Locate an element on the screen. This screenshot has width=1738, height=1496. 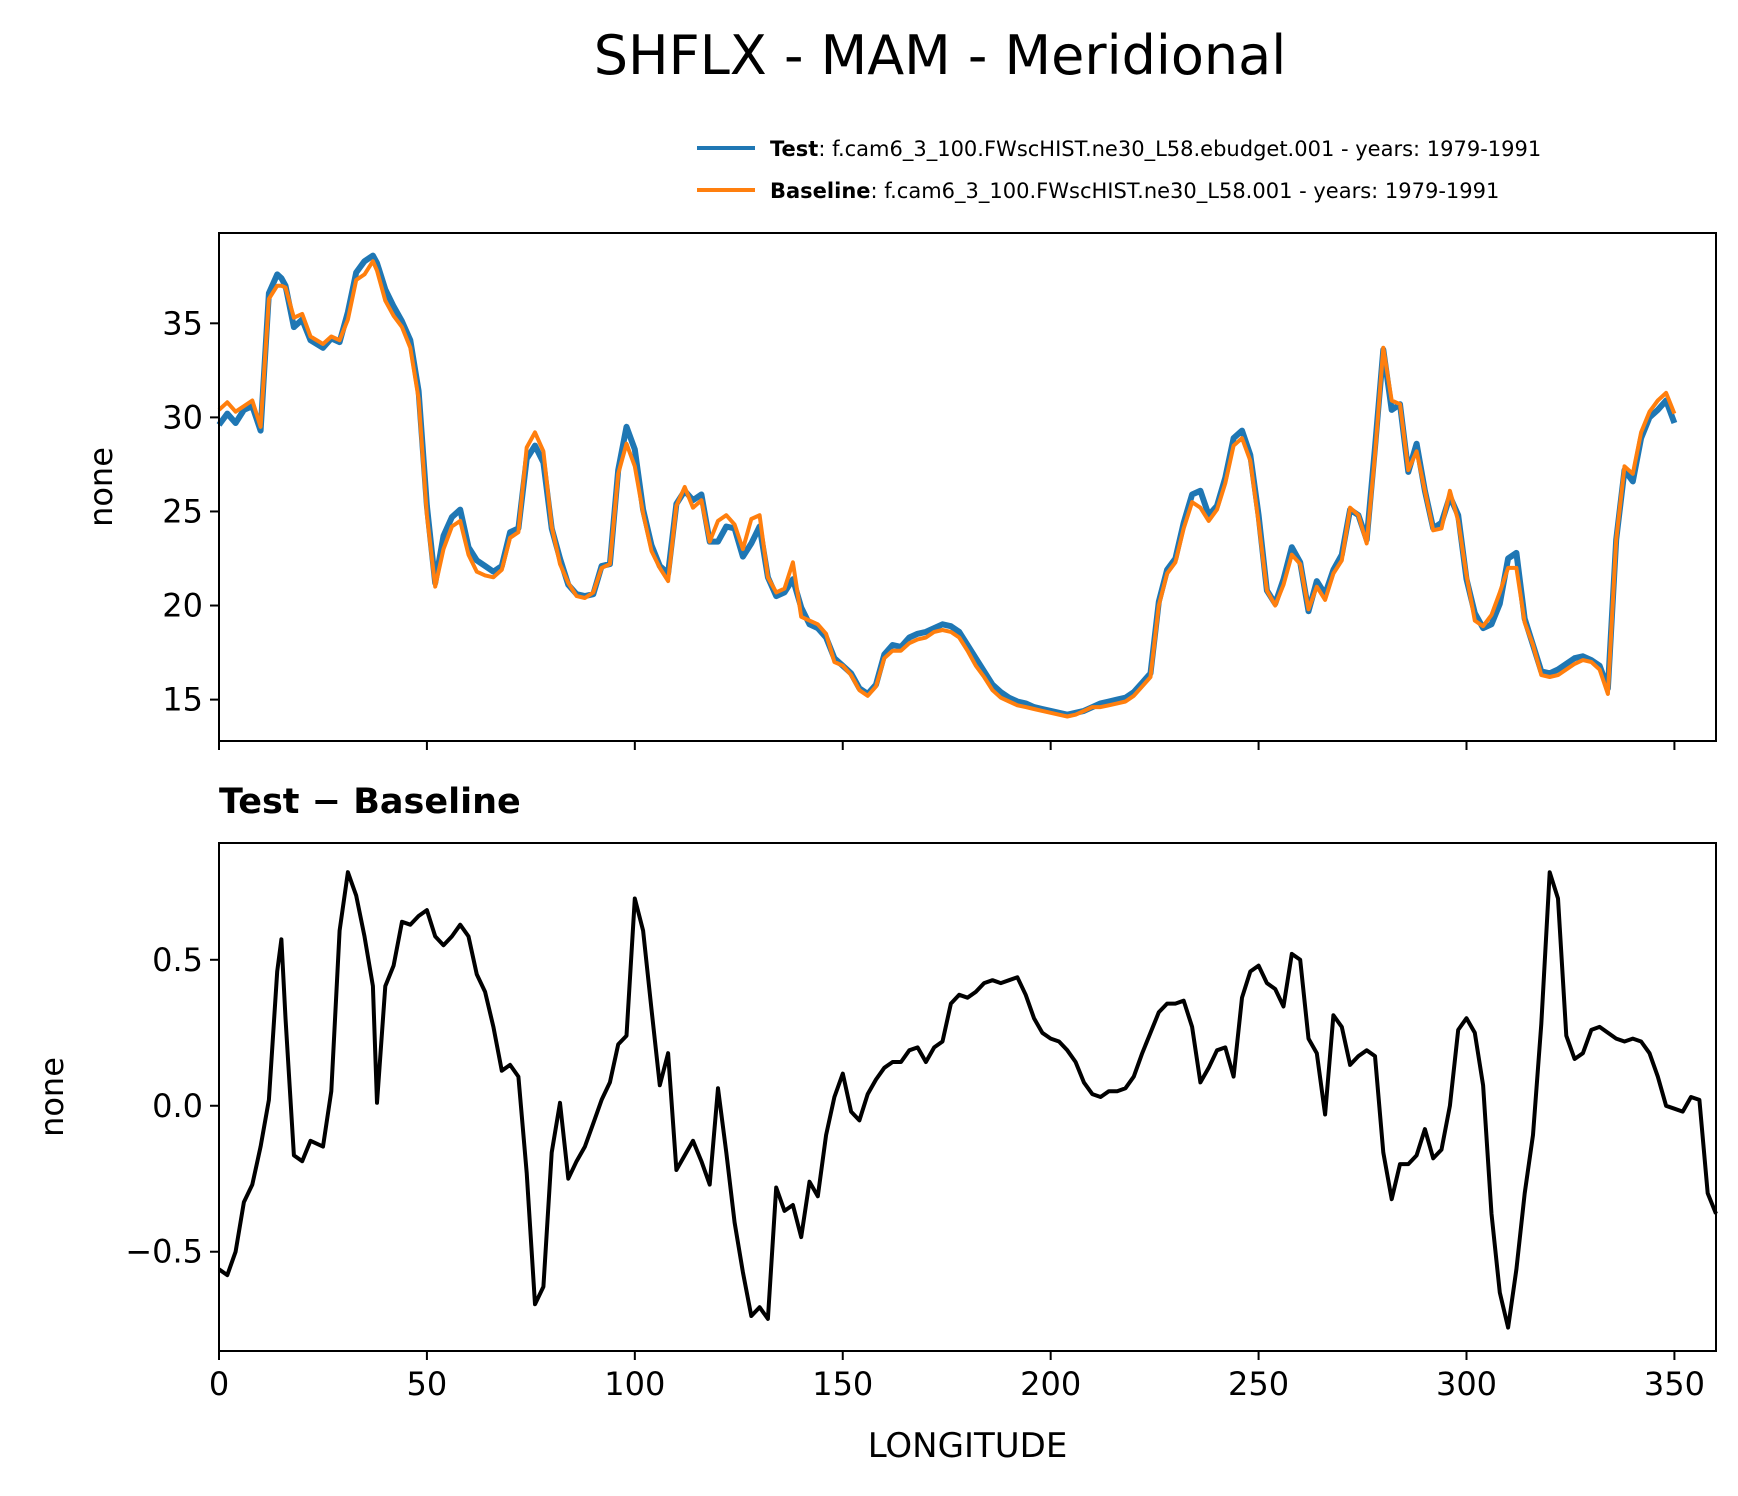
bottom-x-tick-label: 200 is located at coordinates (1050, 1384).